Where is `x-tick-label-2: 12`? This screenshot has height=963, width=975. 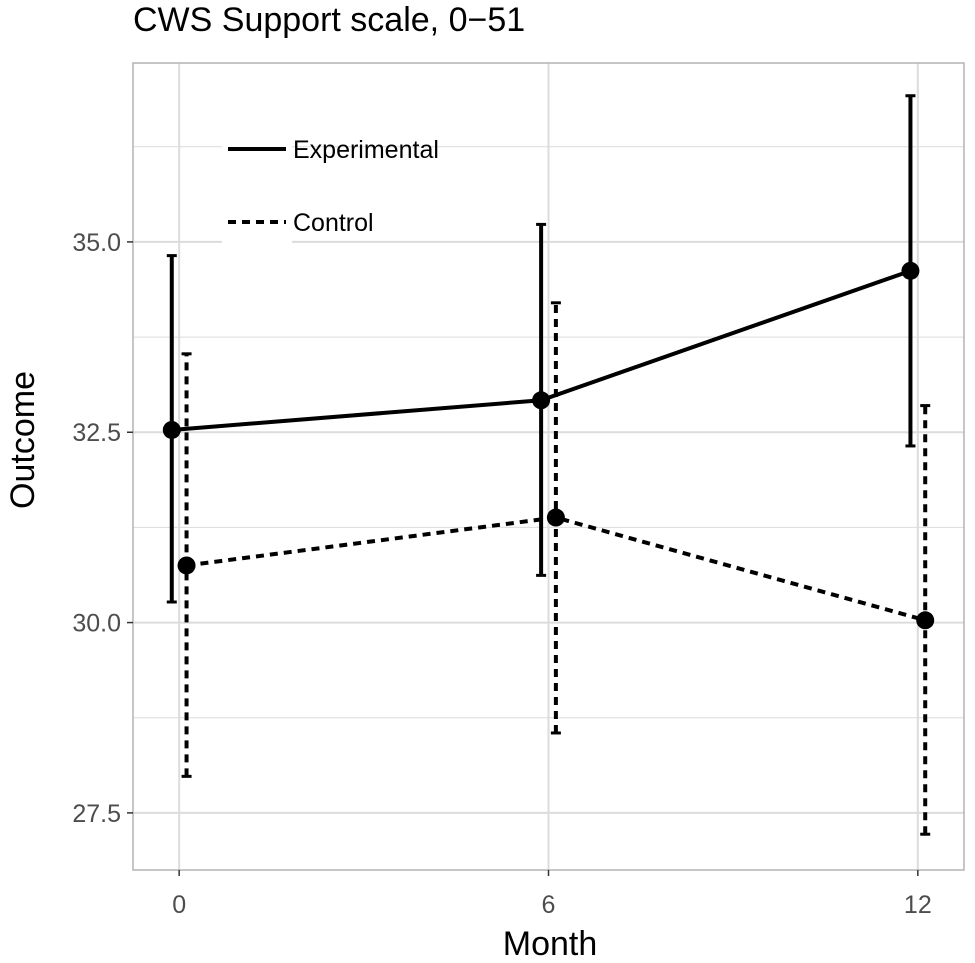 x-tick-label-2: 12 is located at coordinates (918, 905).